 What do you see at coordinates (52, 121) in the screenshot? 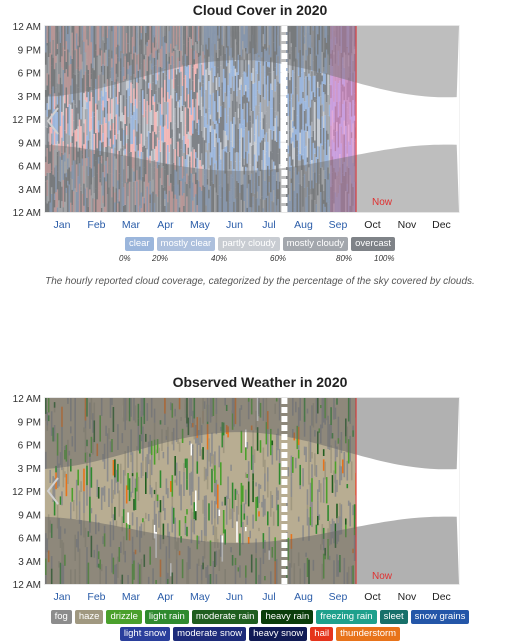
I see `cloud-scroll-left-icon` at bounding box center [52, 121].